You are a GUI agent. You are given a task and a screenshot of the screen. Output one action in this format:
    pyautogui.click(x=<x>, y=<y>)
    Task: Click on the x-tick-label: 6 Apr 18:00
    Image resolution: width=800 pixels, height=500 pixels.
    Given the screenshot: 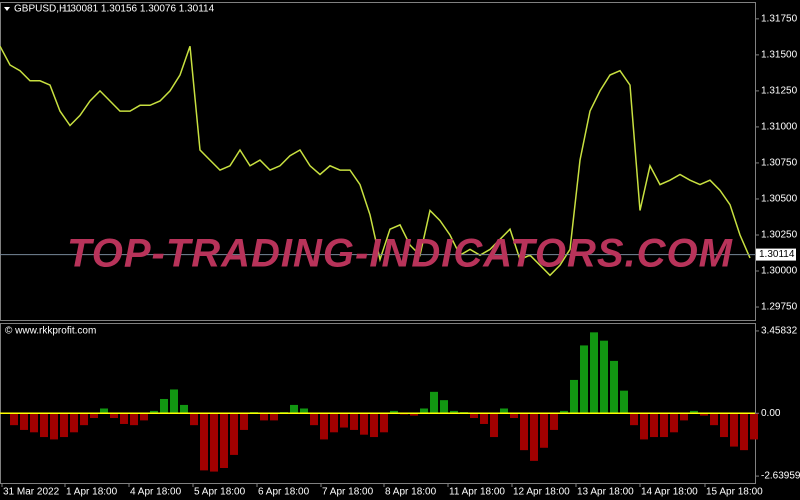 What is the action you would take?
    pyautogui.click(x=284, y=492)
    